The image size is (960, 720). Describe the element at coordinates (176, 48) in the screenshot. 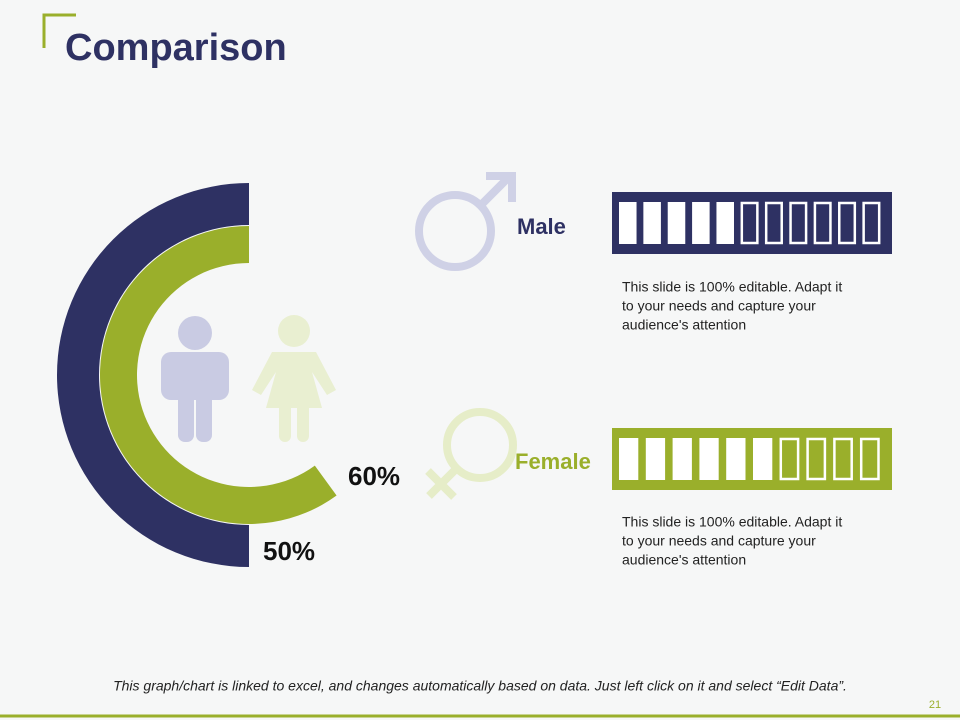

I see `title: Comparison` at that location.